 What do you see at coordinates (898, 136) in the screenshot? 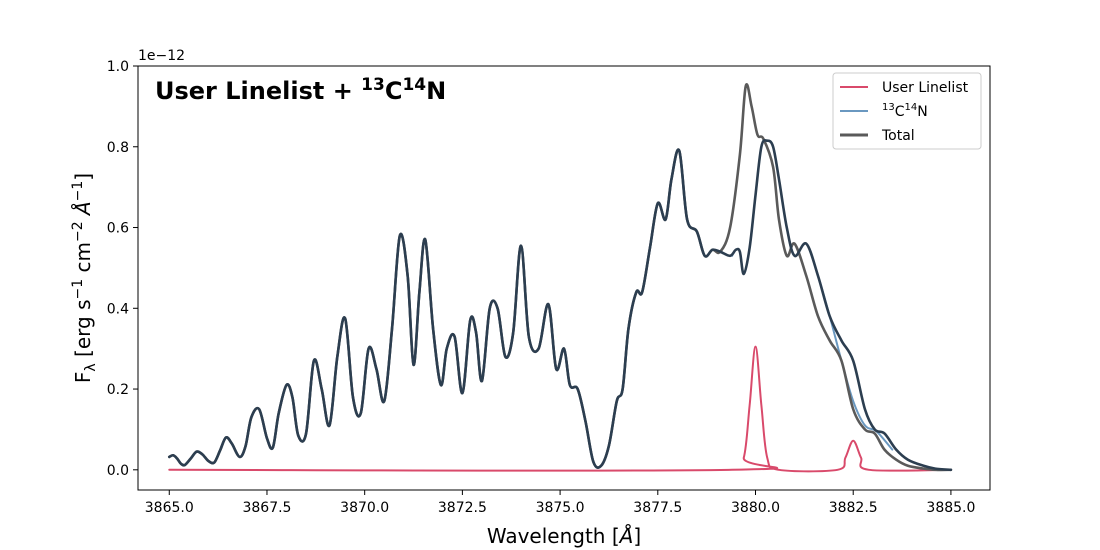
I see `legend-label-total: Total` at bounding box center [898, 136].